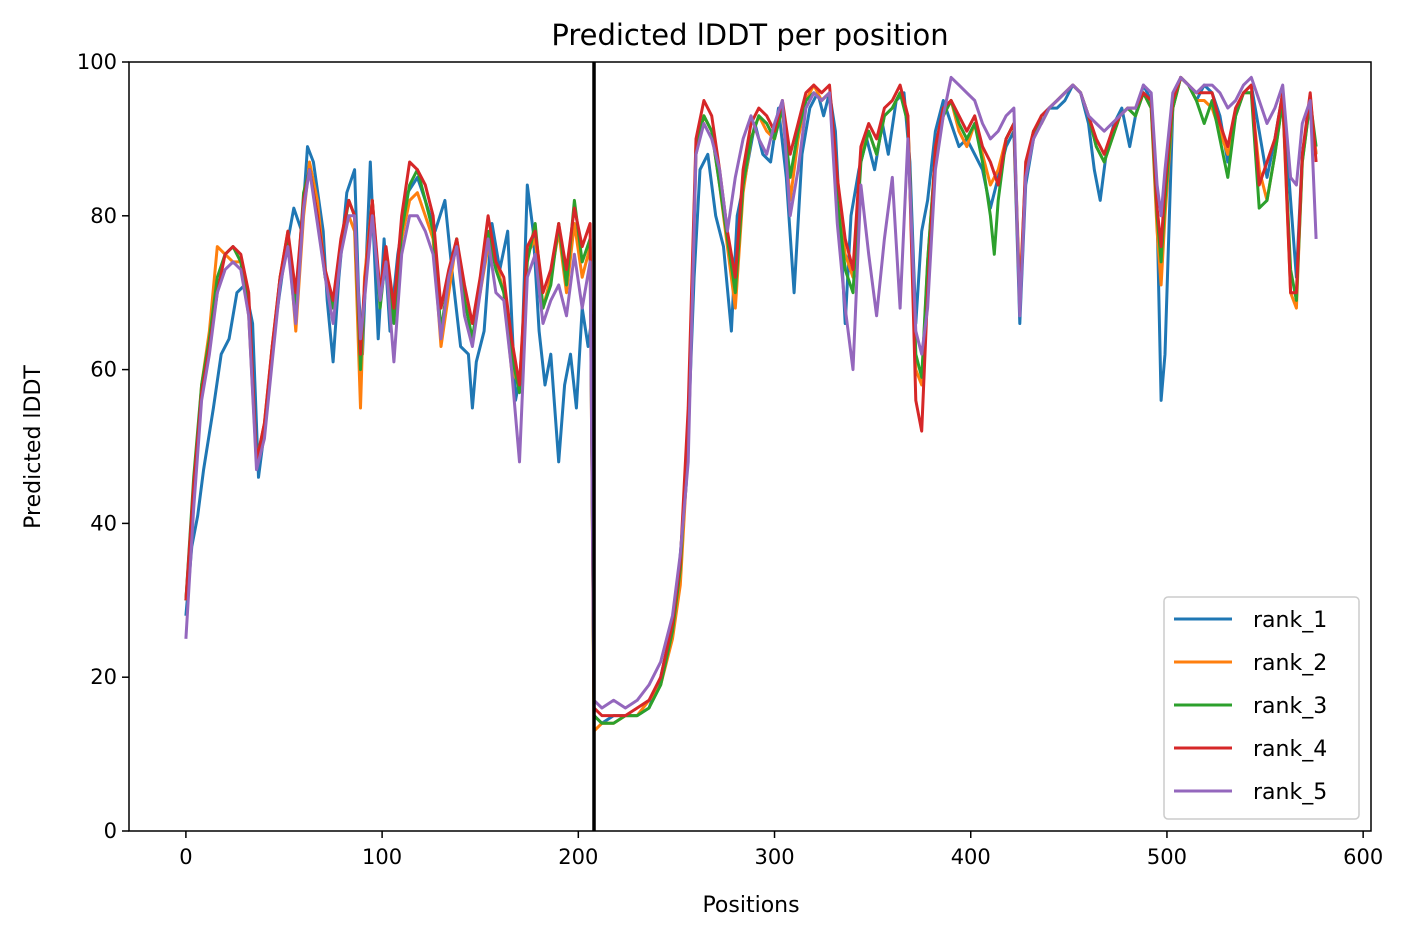  I want to click on x-axis-label: Positions, so click(750, 905).